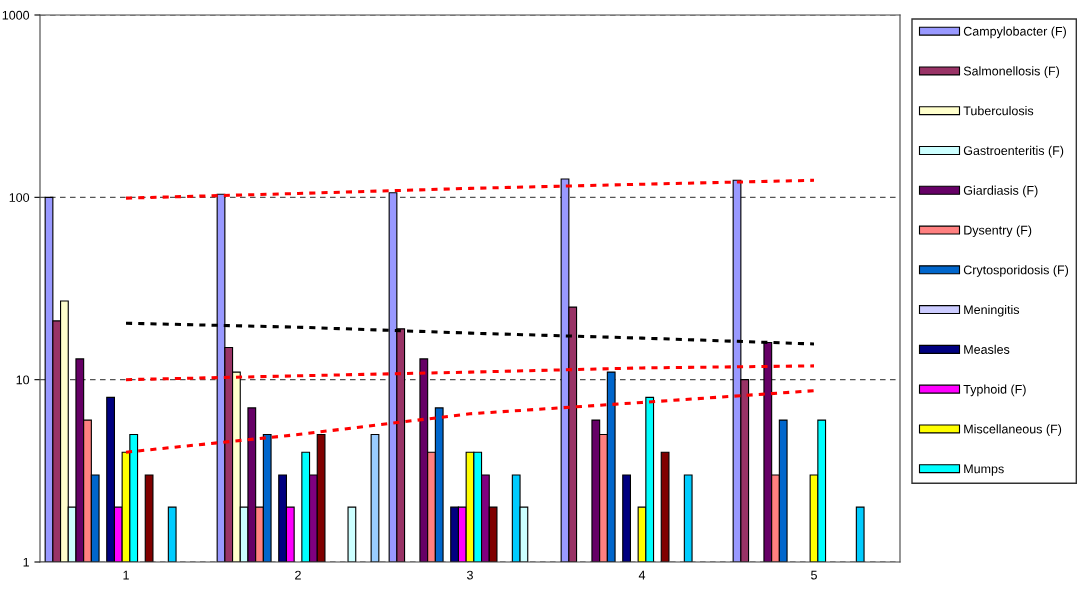 The image size is (1080, 594). What do you see at coordinates (984, 470) in the screenshot?
I see `legend-label: Mumps` at bounding box center [984, 470].